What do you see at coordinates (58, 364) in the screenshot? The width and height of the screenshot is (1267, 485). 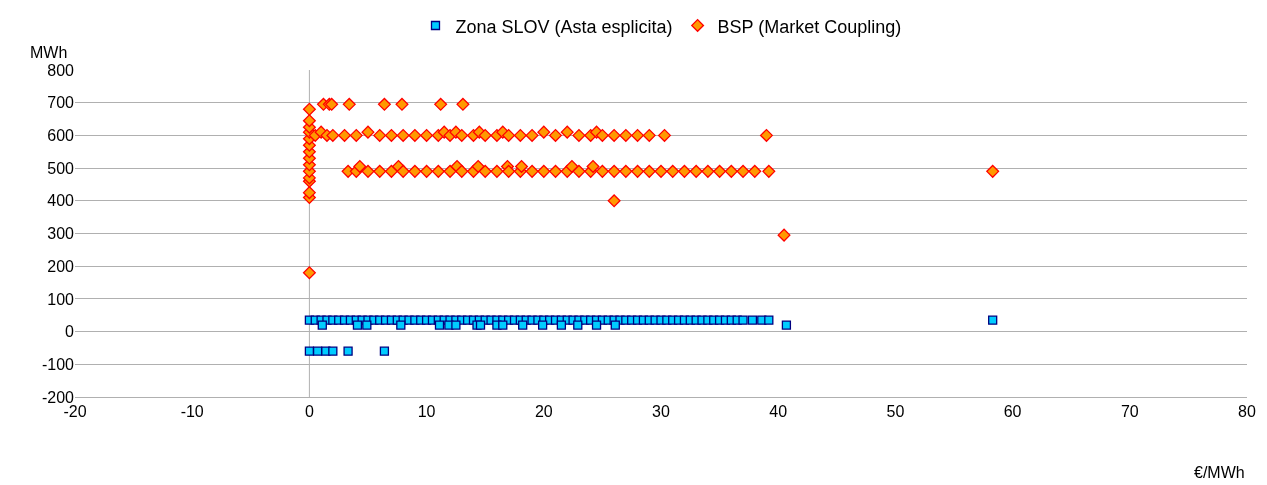 I see `y-tick-label: -100` at bounding box center [58, 364].